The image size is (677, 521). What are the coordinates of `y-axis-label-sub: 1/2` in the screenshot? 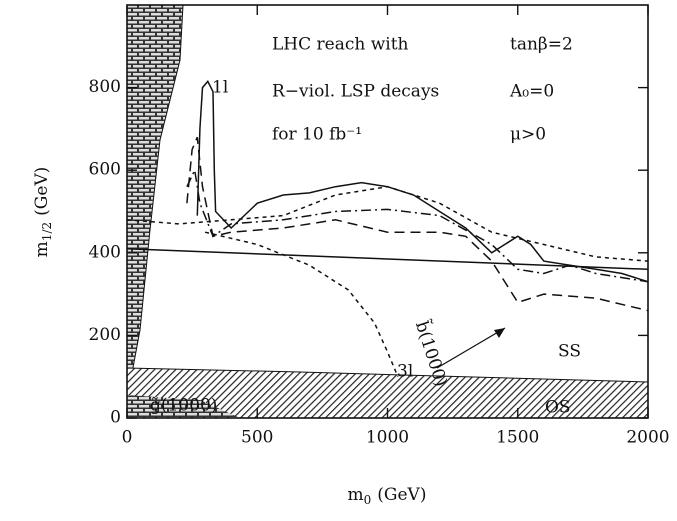 It's located at (47, 231).